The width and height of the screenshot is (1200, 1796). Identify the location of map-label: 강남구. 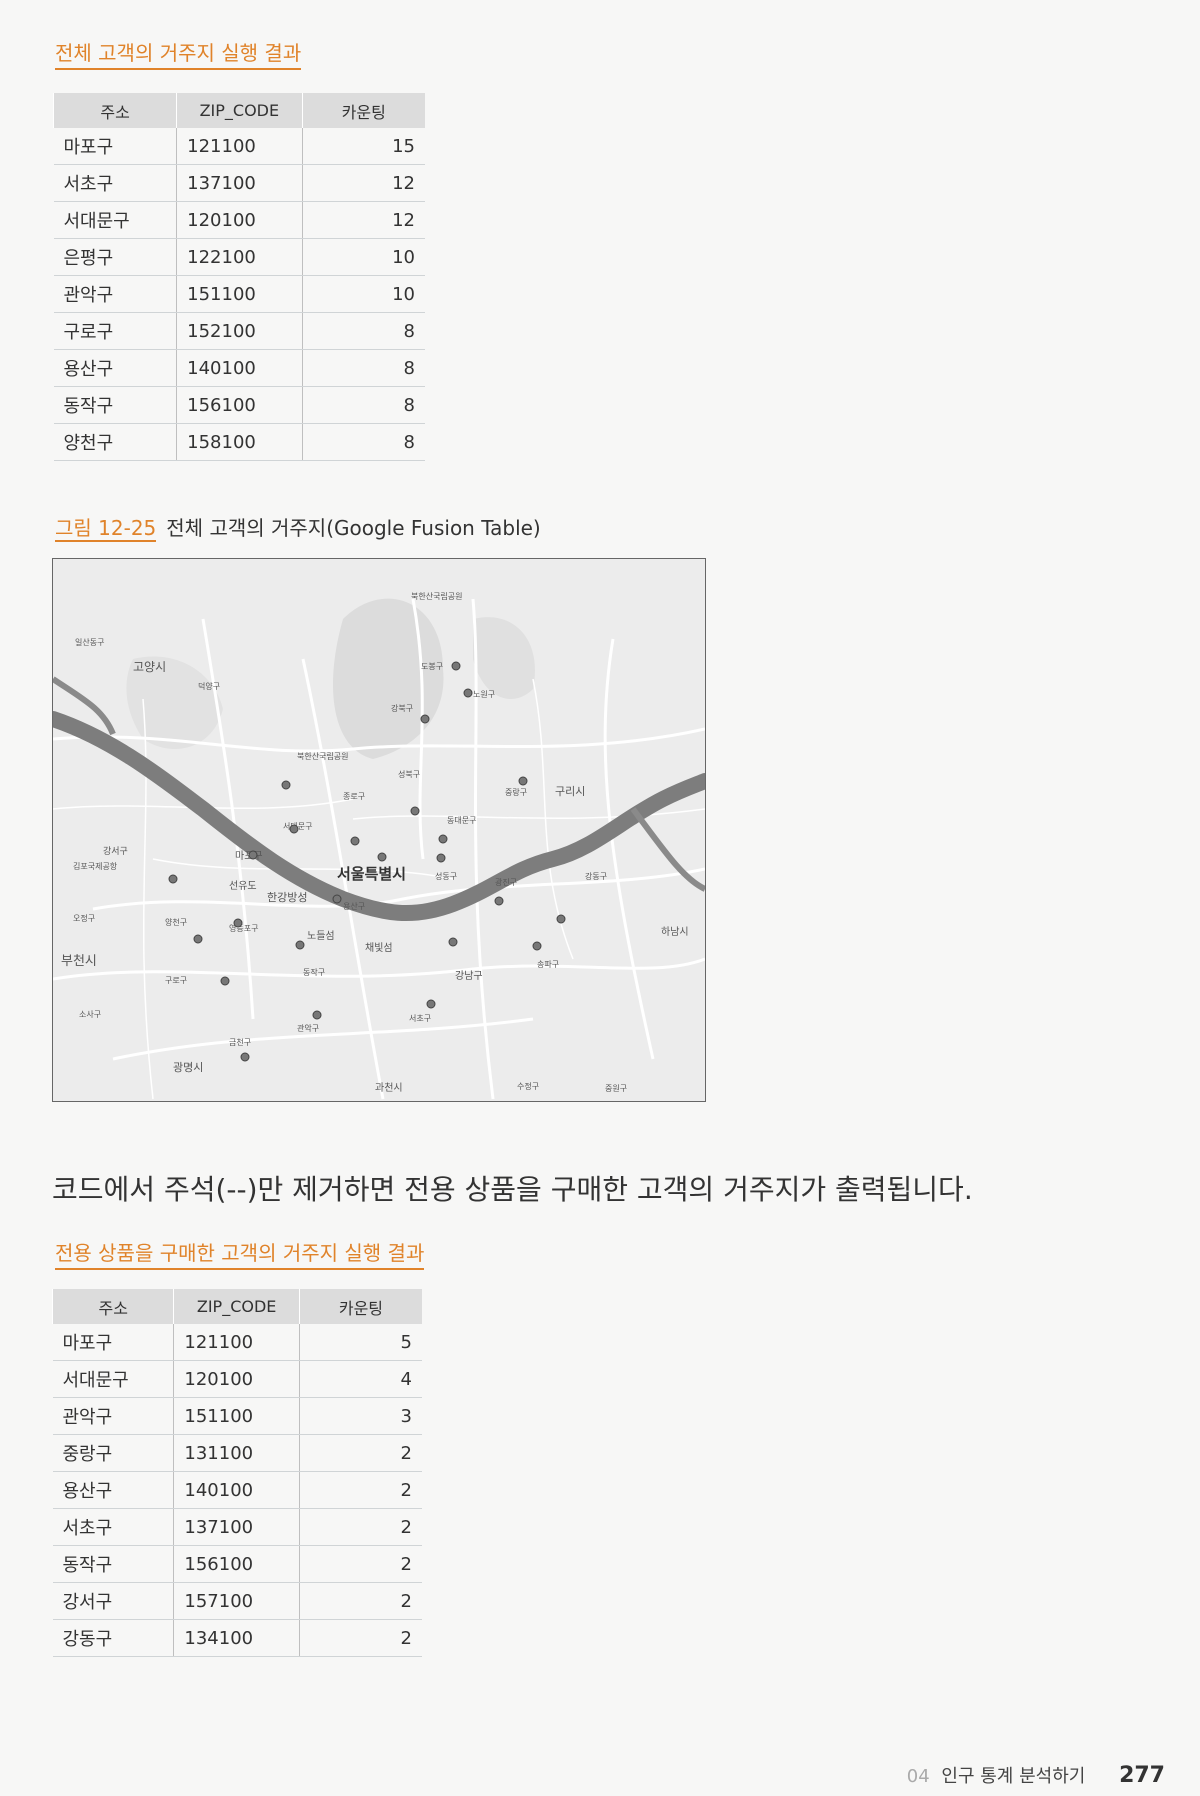
(469, 976).